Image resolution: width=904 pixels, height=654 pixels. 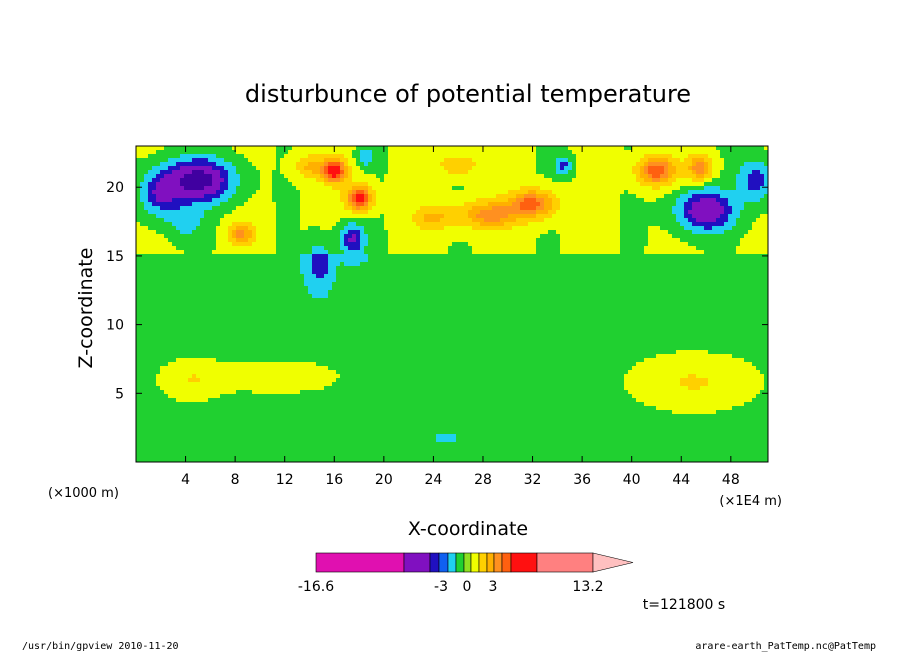 I want to click on y-tick-label: 20, so click(x=115, y=188).